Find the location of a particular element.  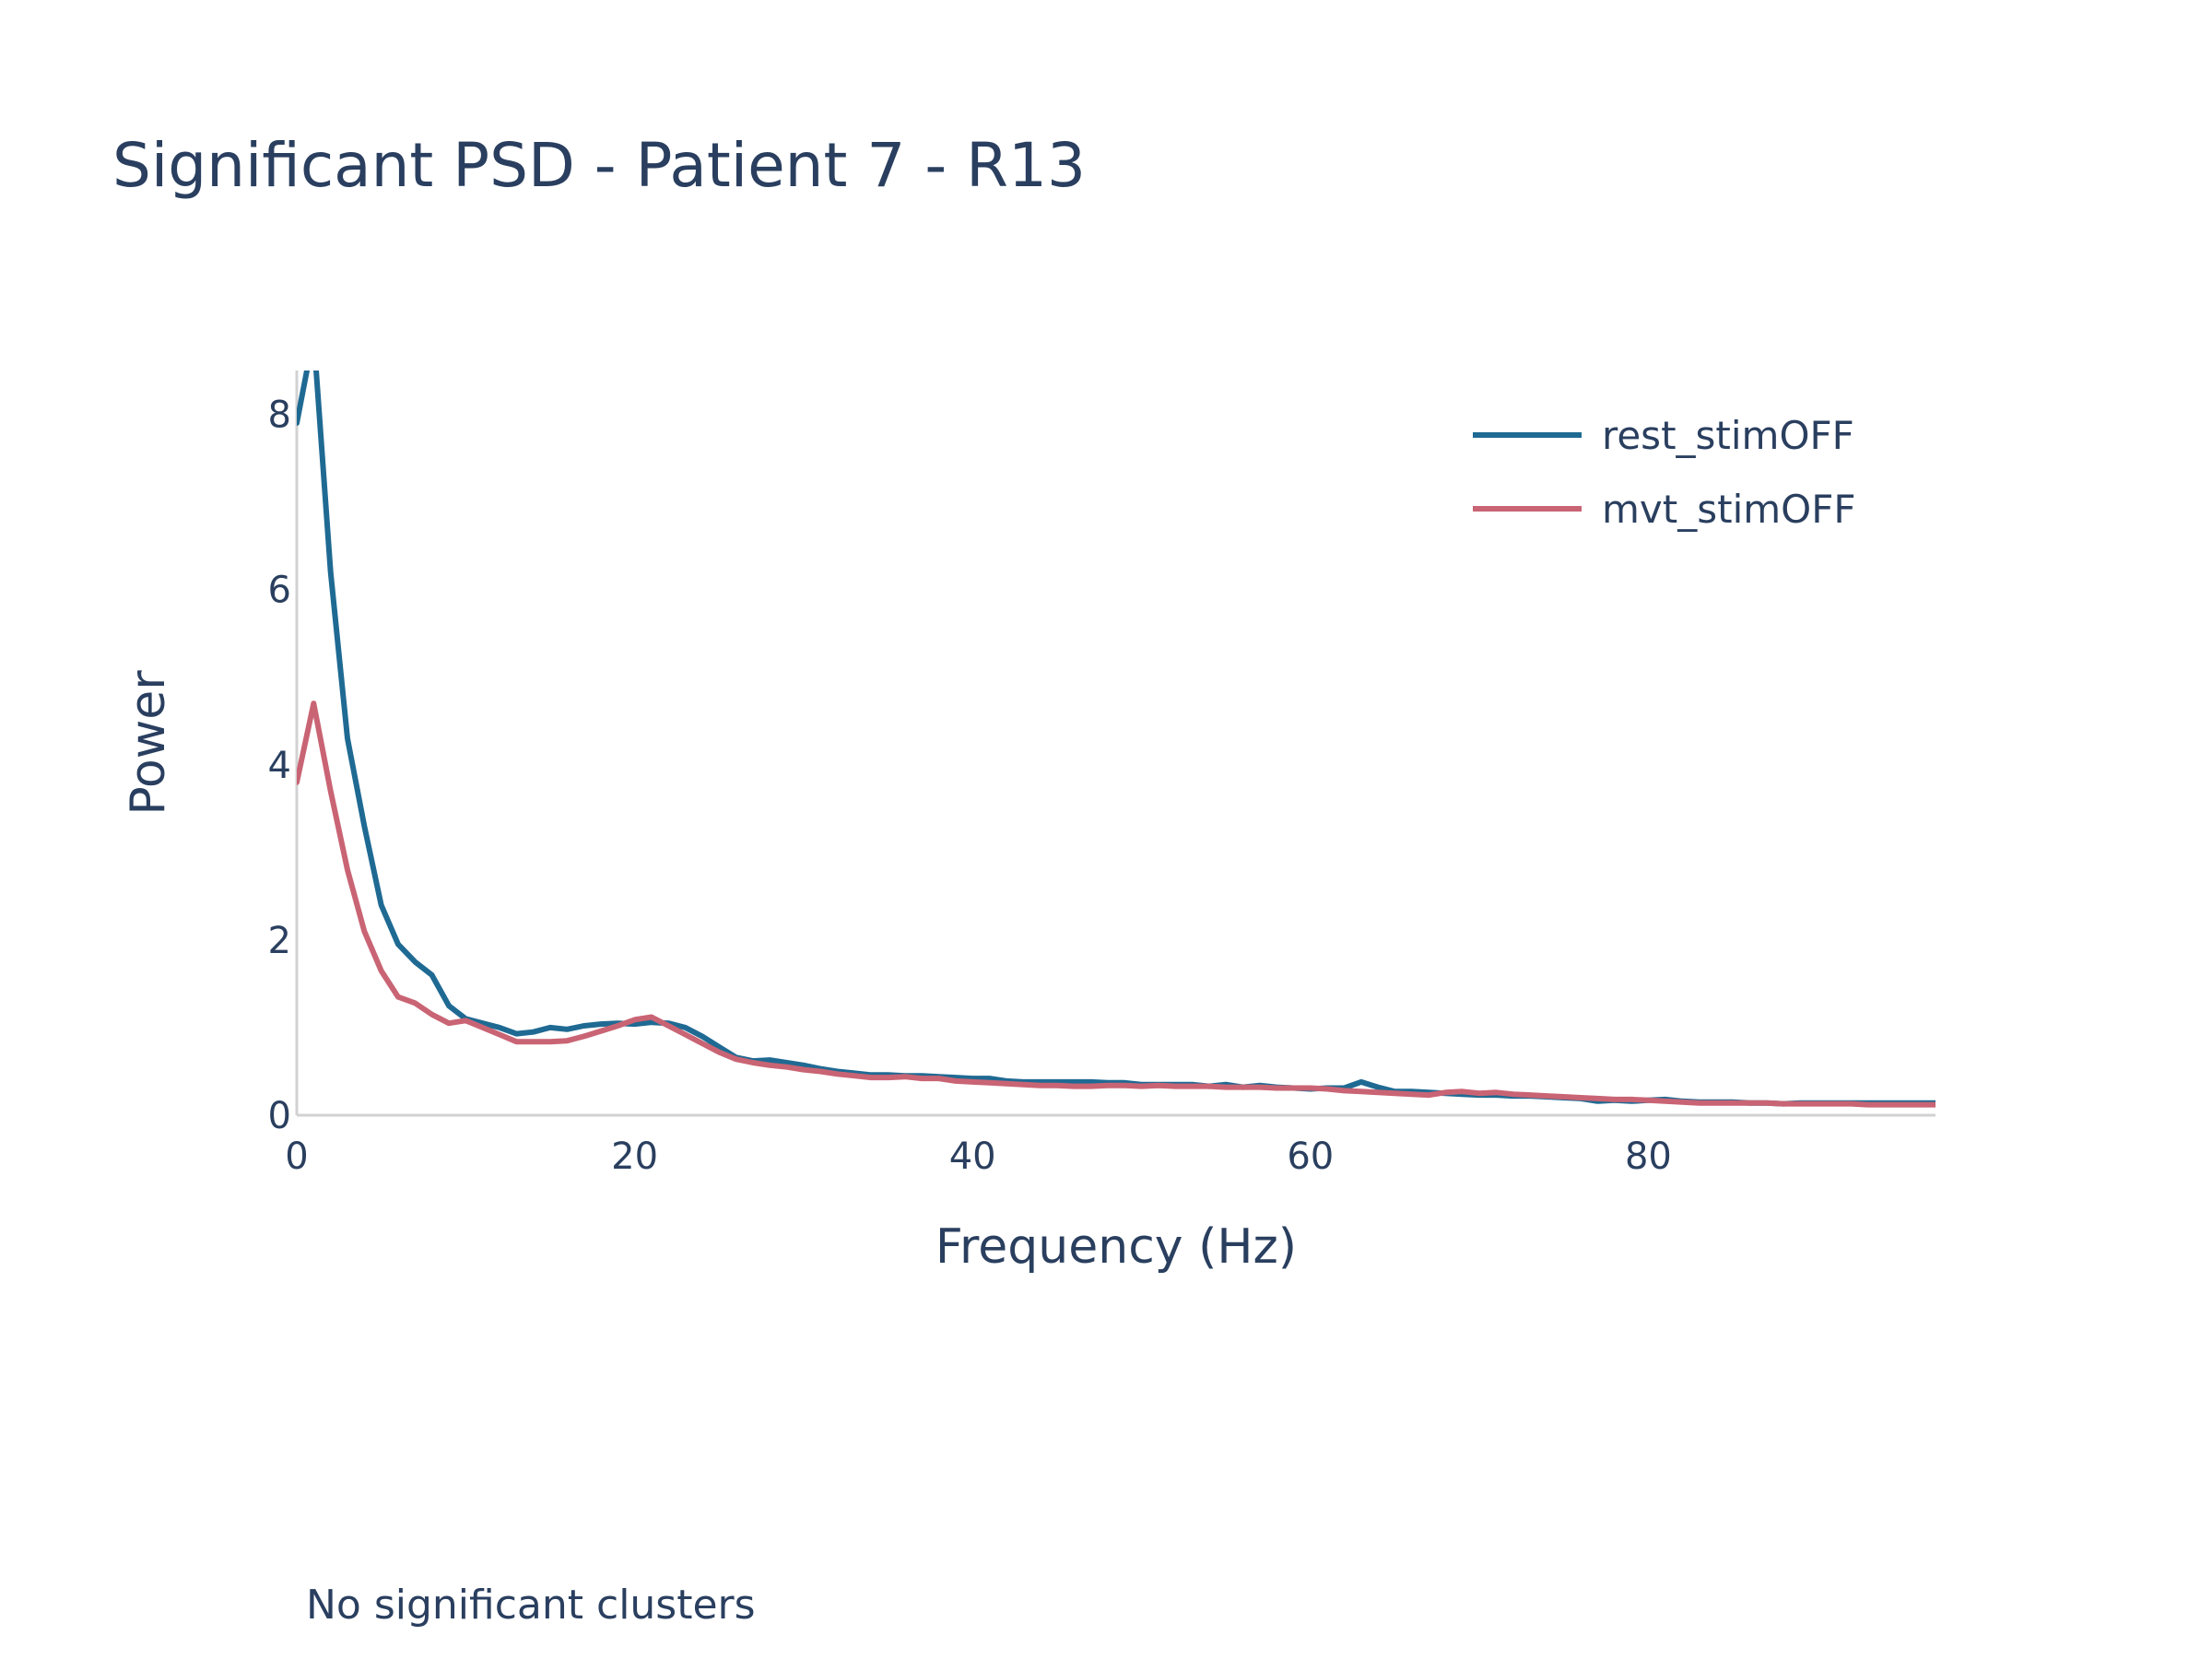

y-axis-ticks: 0 2 4 6 8 is located at coordinates (279, 765).